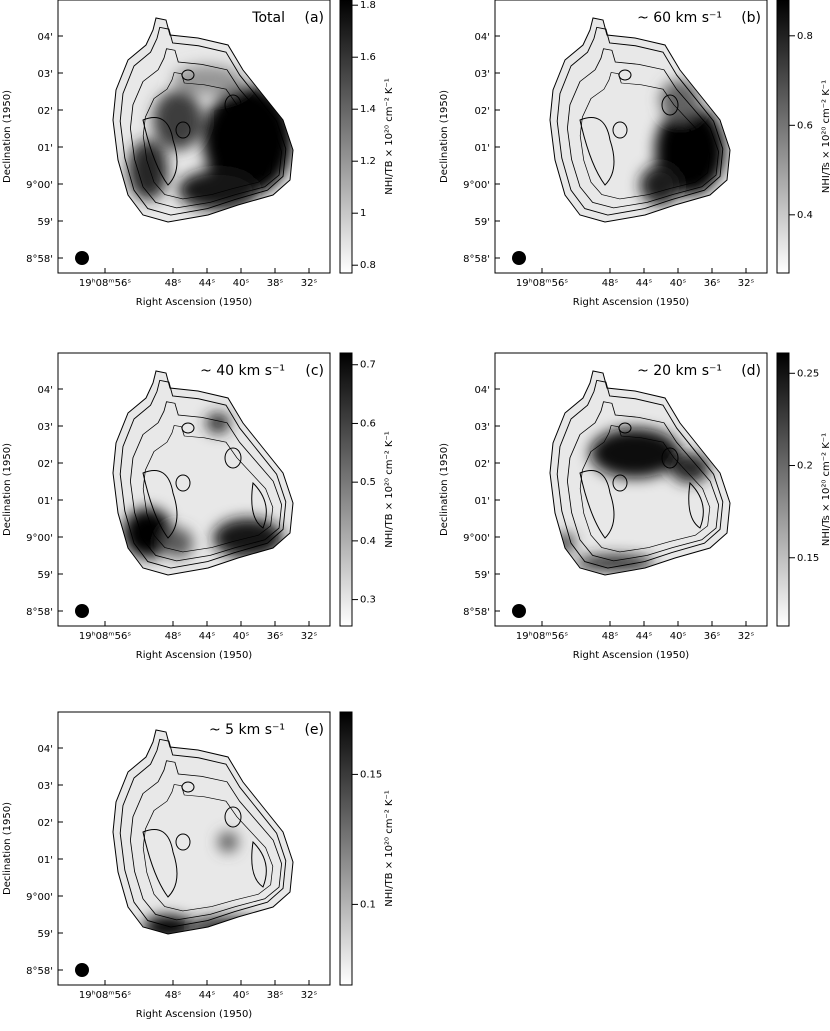 The width and height of the screenshot is (830, 1031). What do you see at coordinates (210, 137) in the screenshot?
I see `map-blobs` at bounding box center [210, 137].